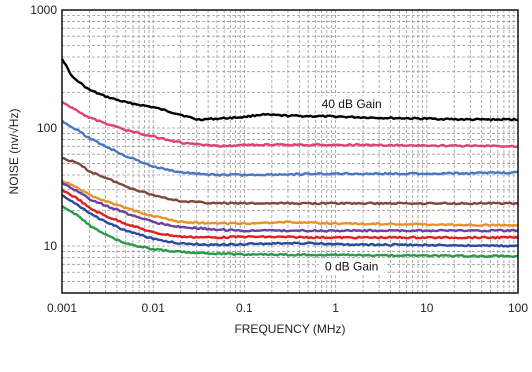 Image resolution: width=532 pixels, height=372 pixels. I want to click on x-axis-title: FREQUENCY (MHz), so click(289, 329).